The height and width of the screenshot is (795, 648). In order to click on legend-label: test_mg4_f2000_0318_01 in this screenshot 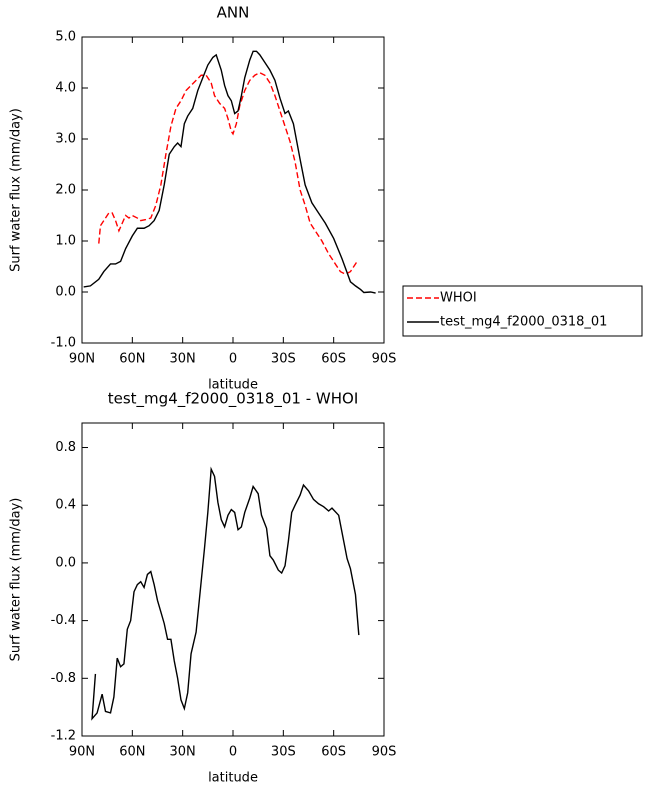, I will do `click(523, 322)`.